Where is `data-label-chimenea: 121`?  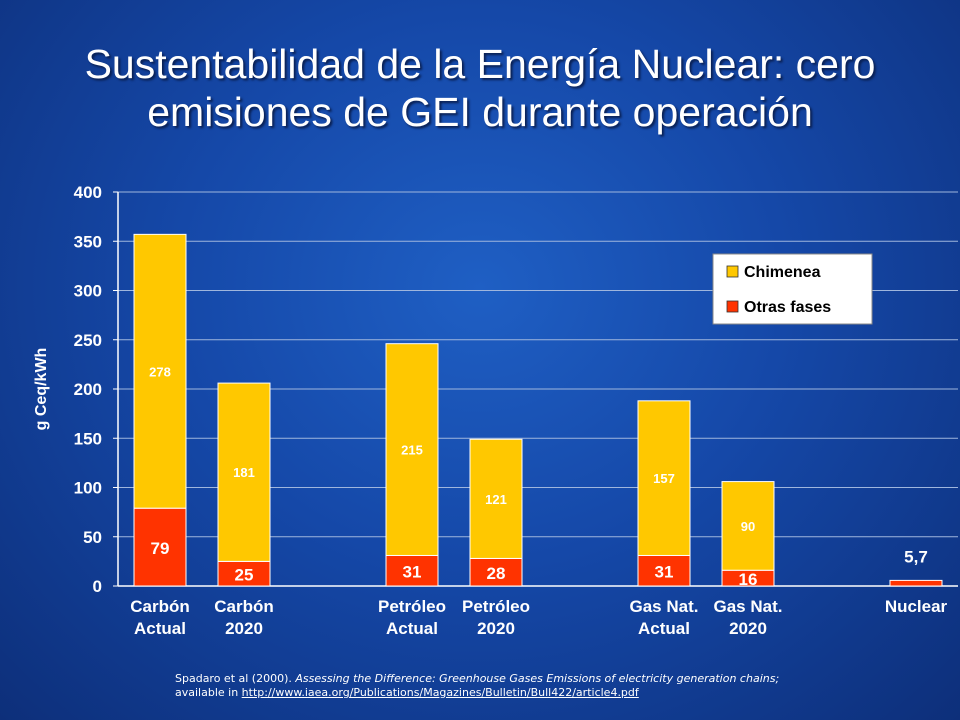
data-label-chimenea: 121 is located at coordinates (496, 499).